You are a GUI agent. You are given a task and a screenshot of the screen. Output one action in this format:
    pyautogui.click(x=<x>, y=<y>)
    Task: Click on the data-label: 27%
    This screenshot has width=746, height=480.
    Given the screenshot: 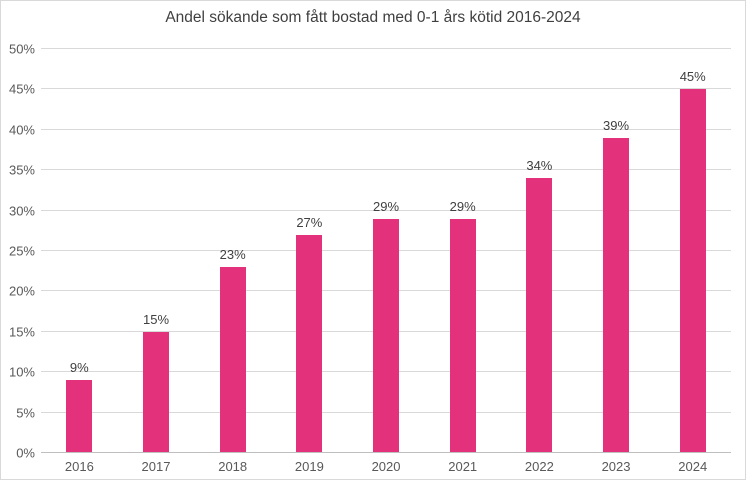 What is the action you would take?
    pyautogui.click(x=309, y=222)
    